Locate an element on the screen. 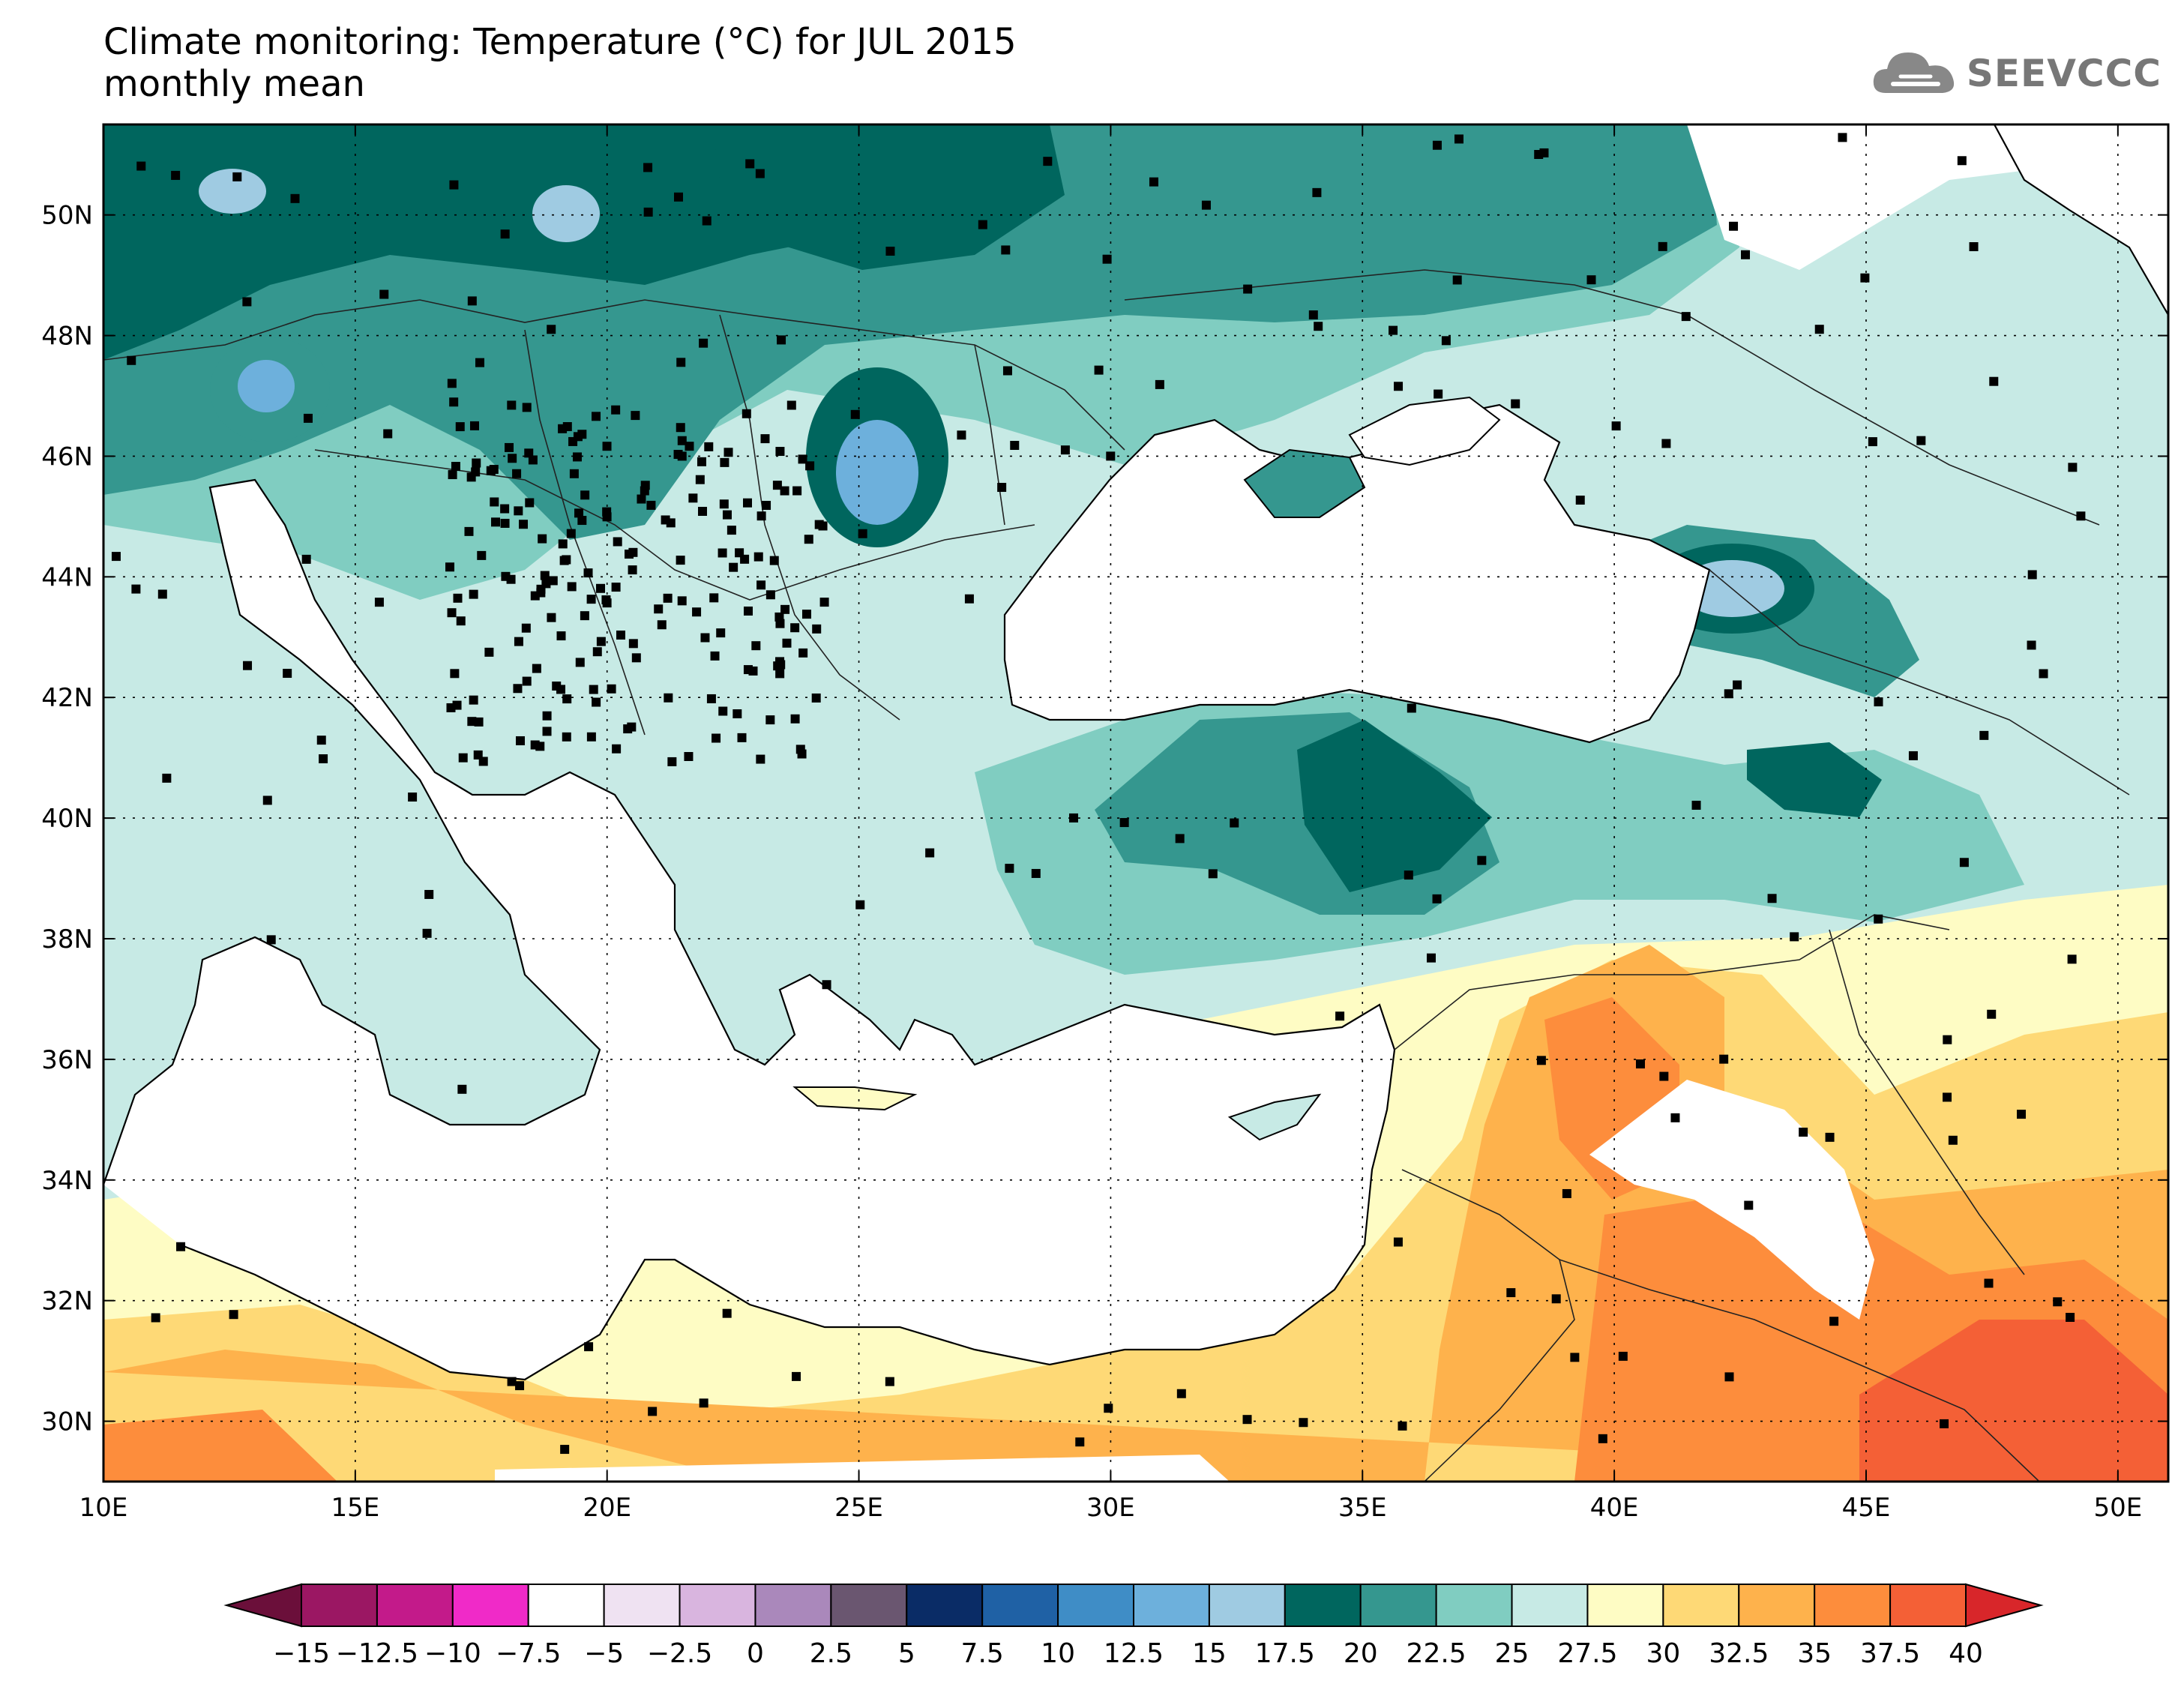 The width and height of the screenshot is (2184, 1687). colorbar-label: 0 is located at coordinates (755, 1653).